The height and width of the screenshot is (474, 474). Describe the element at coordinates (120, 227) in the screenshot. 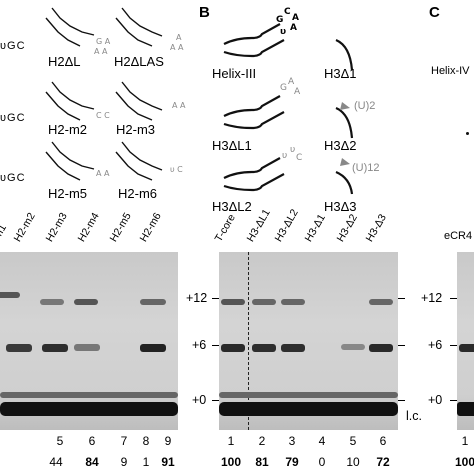

I see `lane-label: H2-m5` at that location.